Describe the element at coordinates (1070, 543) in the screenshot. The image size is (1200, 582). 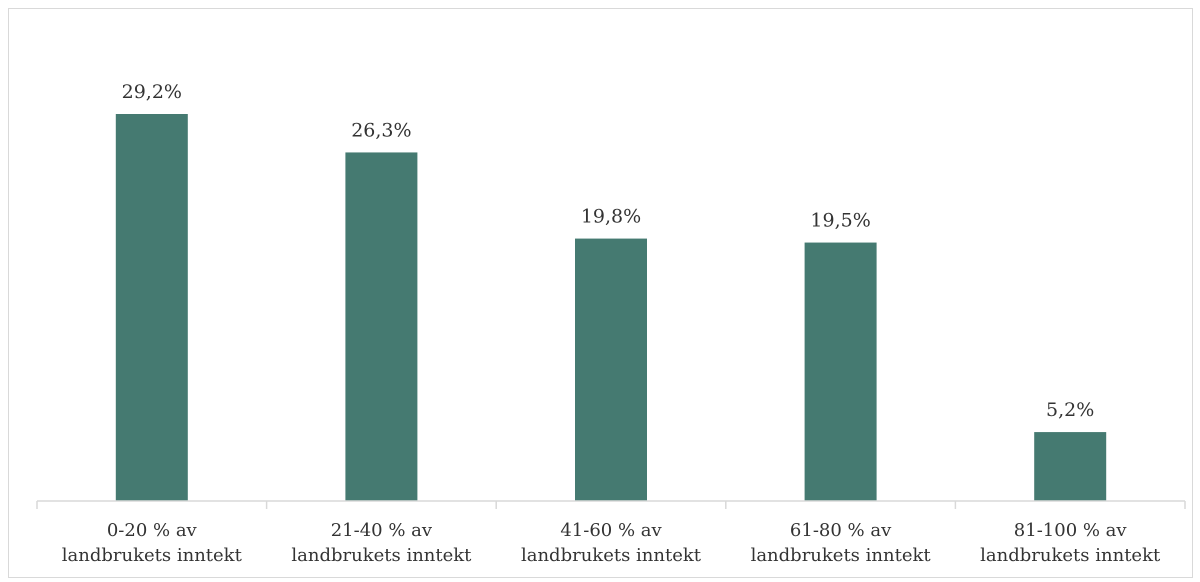
I see `x-axis-tick-label: 81-100 % av landbrukets inntekt` at that location.